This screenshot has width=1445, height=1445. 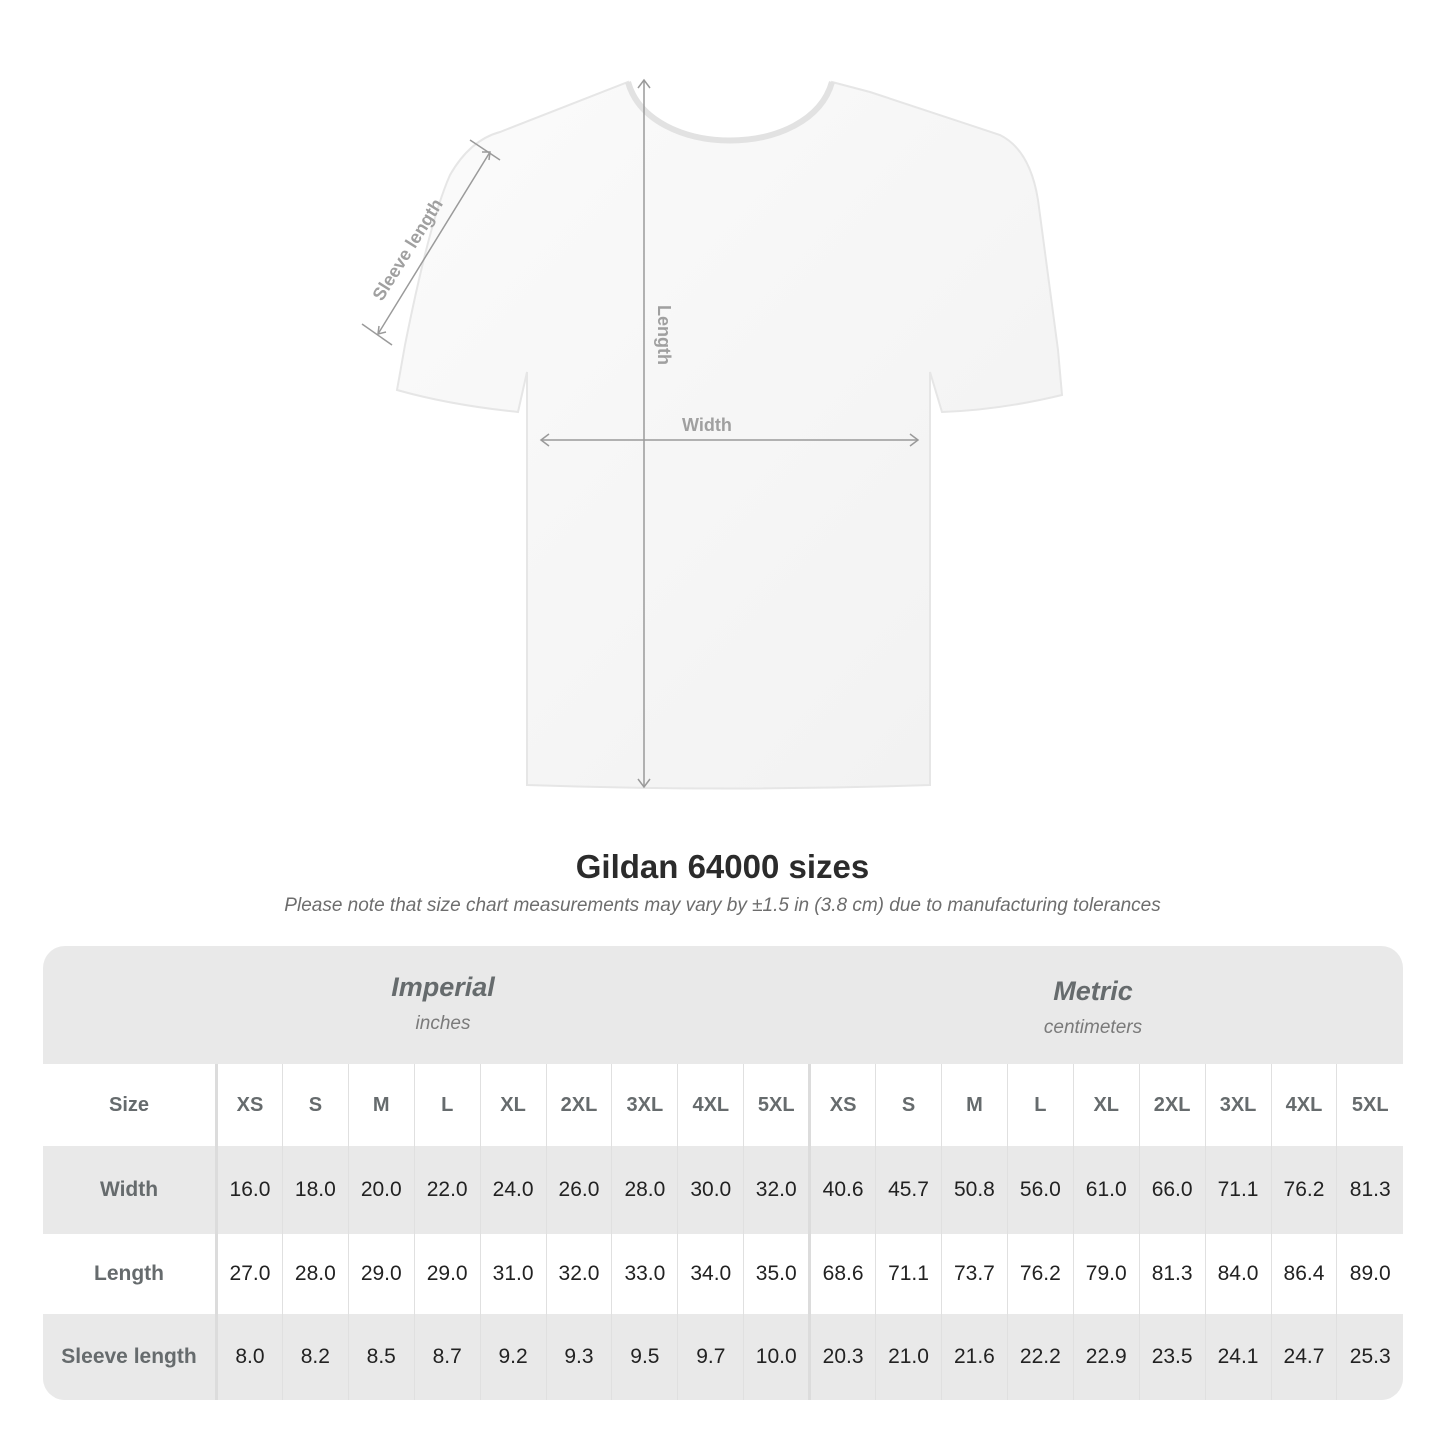 I want to click on imperial-value-cell: 18.0, so click(x=315, y=1190).